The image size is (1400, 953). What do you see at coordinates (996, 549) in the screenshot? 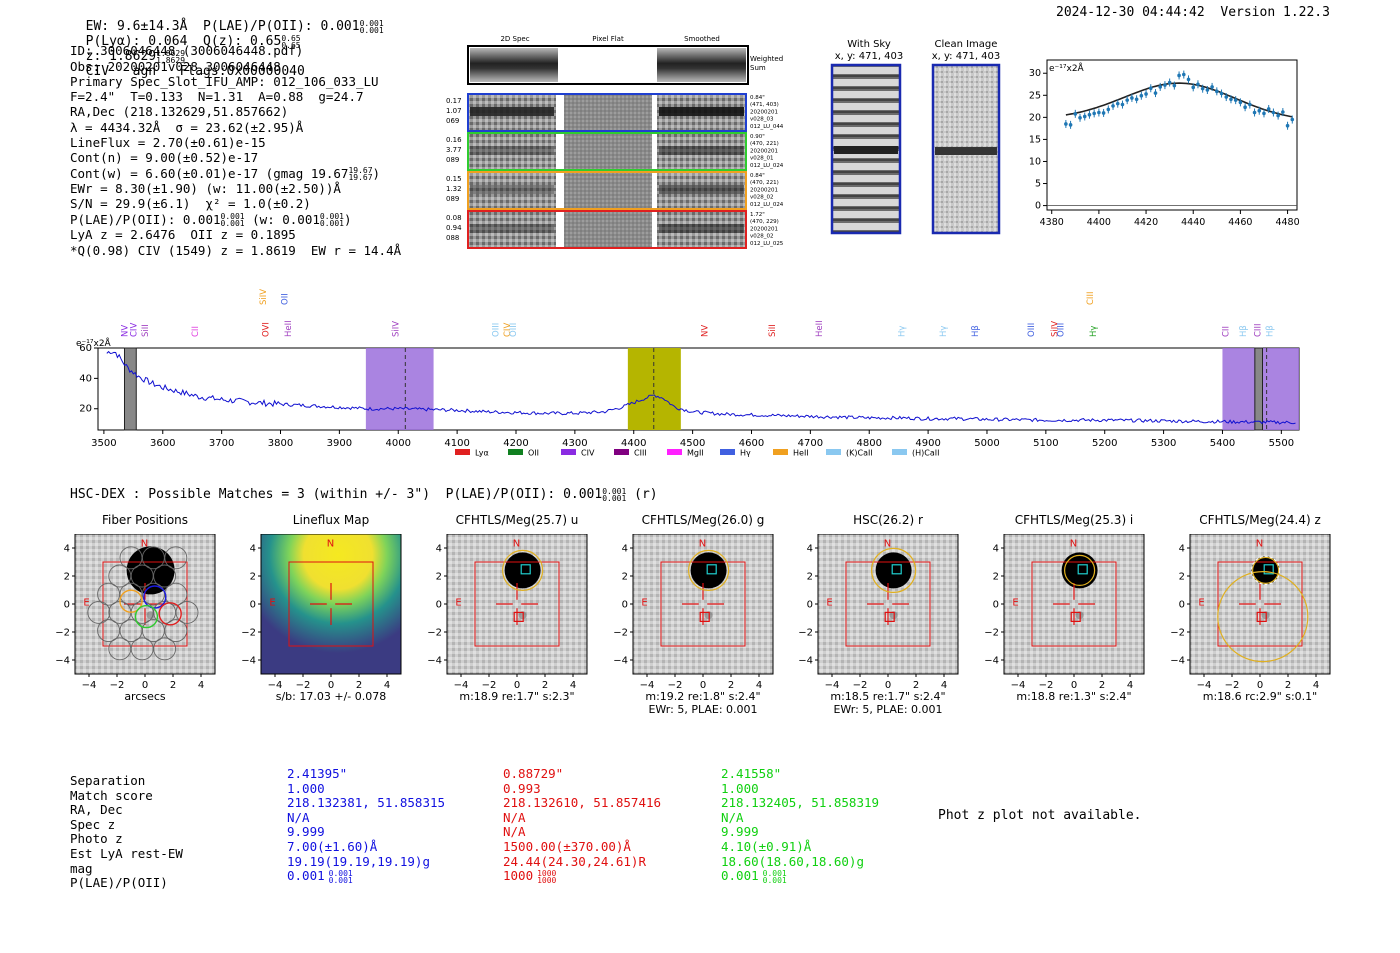
I see `cutout-ytick: 4` at bounding box center [996, 549].